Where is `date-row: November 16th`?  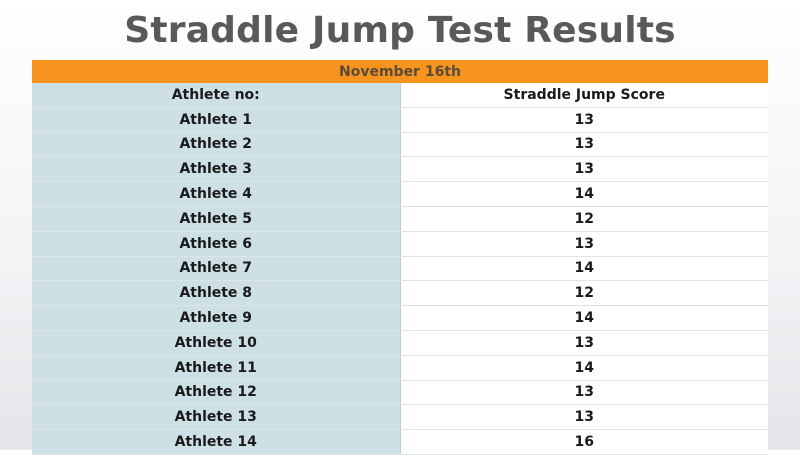
date-row: November 16th is located at coordinates (400, 71).